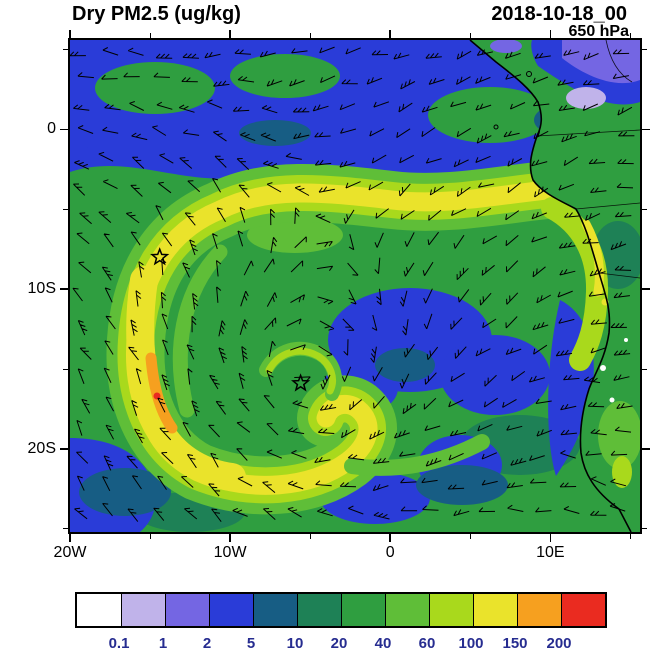 The width and height of the screenshot is (650, 667). Describe the element at coordinates (427, 643) in the screenshot. I see `colorbar-label: 60` at that location.